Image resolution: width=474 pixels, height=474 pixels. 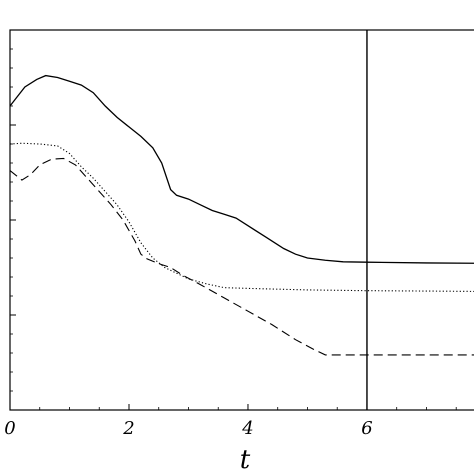 I want to click on x-tick-label: 0, so click(x=9, y=428).